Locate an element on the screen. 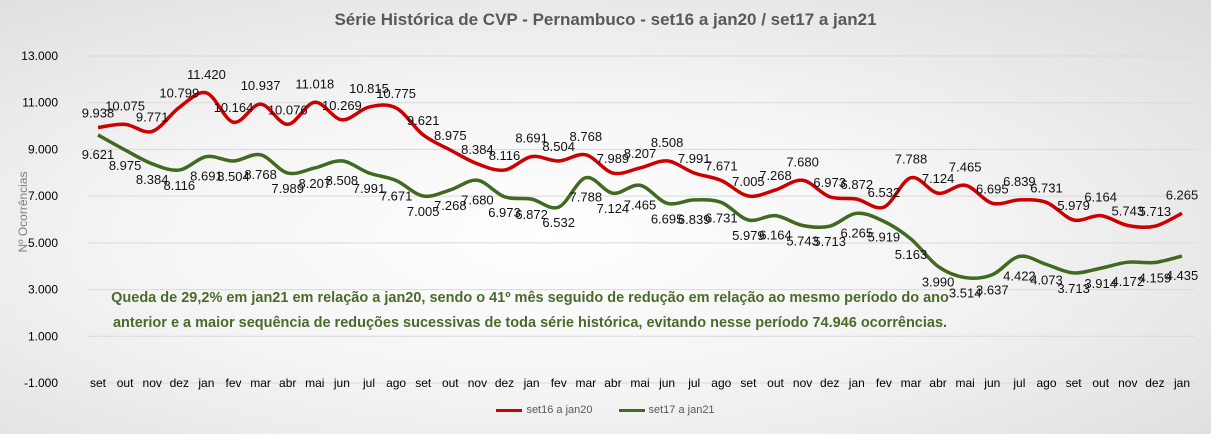  data-label: 8.207 is located at coordinates (640, 153).